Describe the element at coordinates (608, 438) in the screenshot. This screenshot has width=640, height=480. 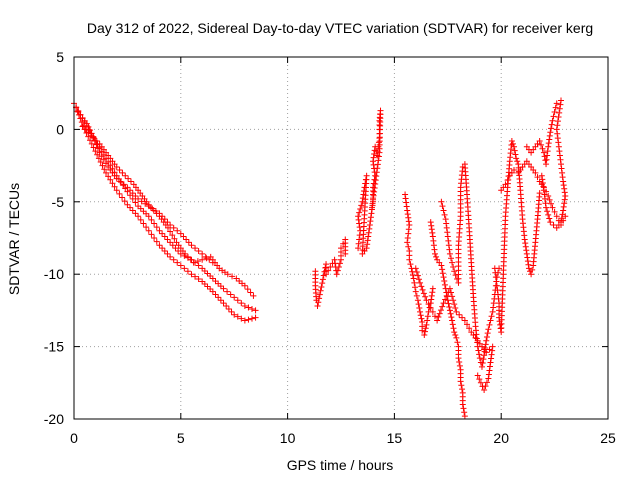
I see `x-tick-label: 25` at that location.